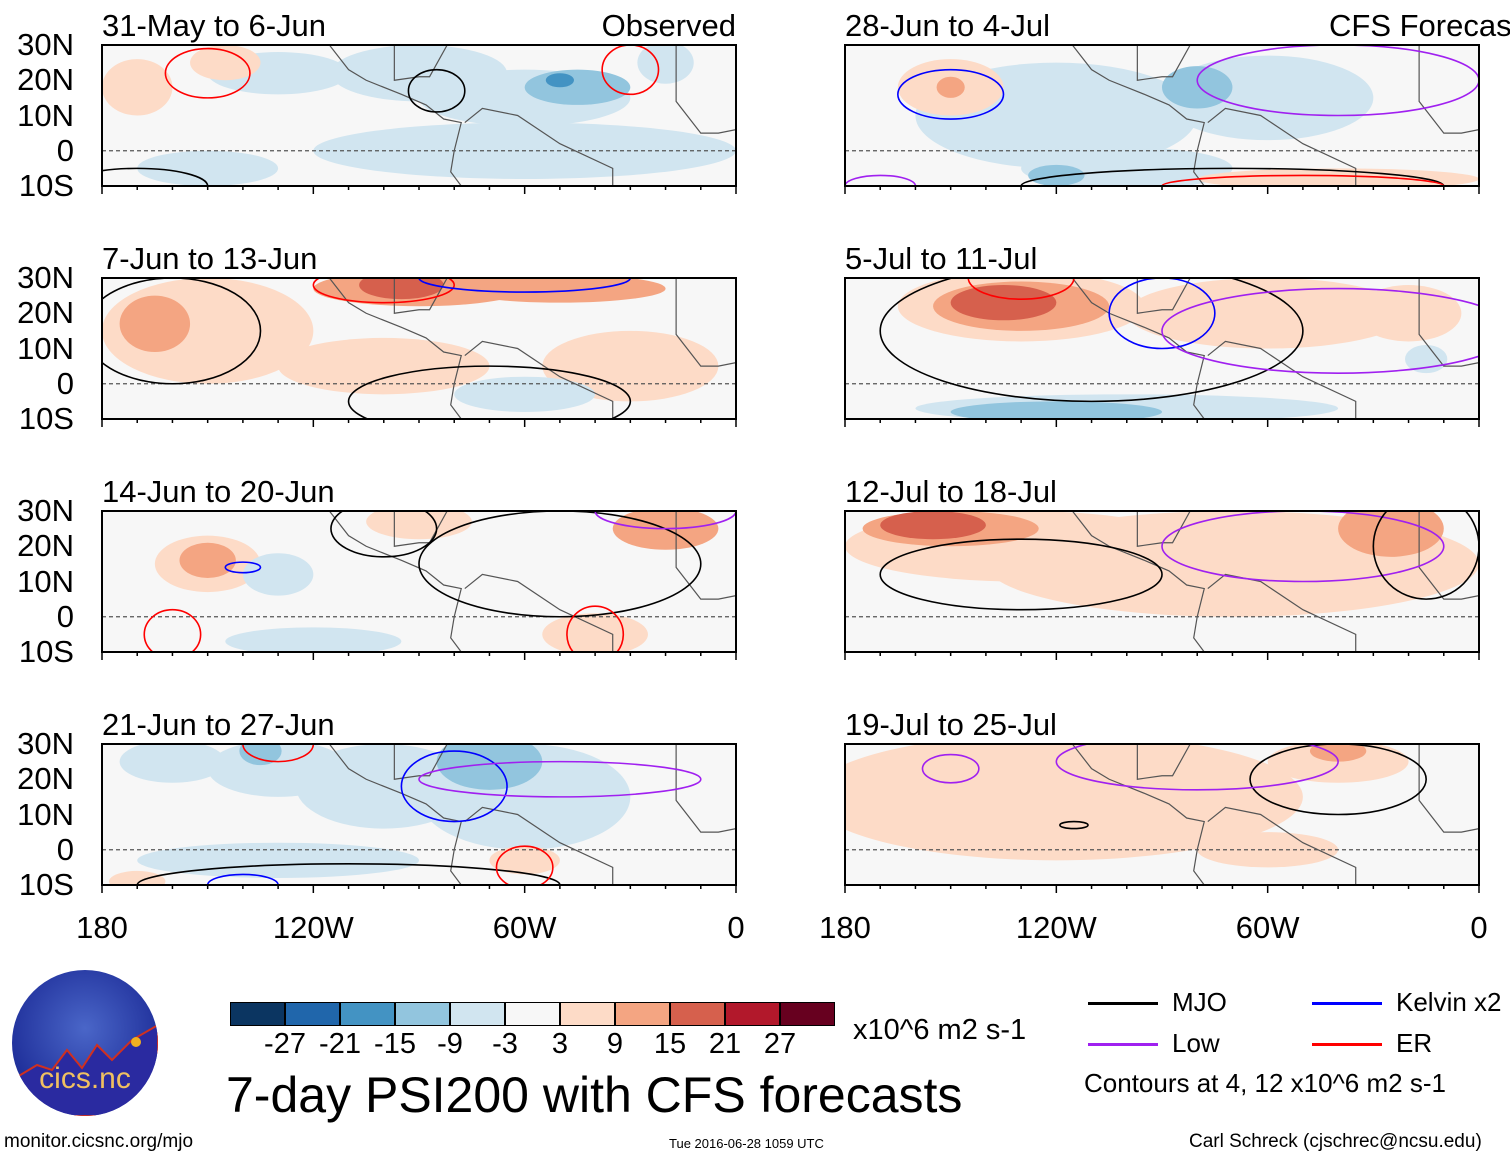 The height and width of the screenshot is (1158, 1510). I want to click on colorbar-label: -21, so click(340, 1044).